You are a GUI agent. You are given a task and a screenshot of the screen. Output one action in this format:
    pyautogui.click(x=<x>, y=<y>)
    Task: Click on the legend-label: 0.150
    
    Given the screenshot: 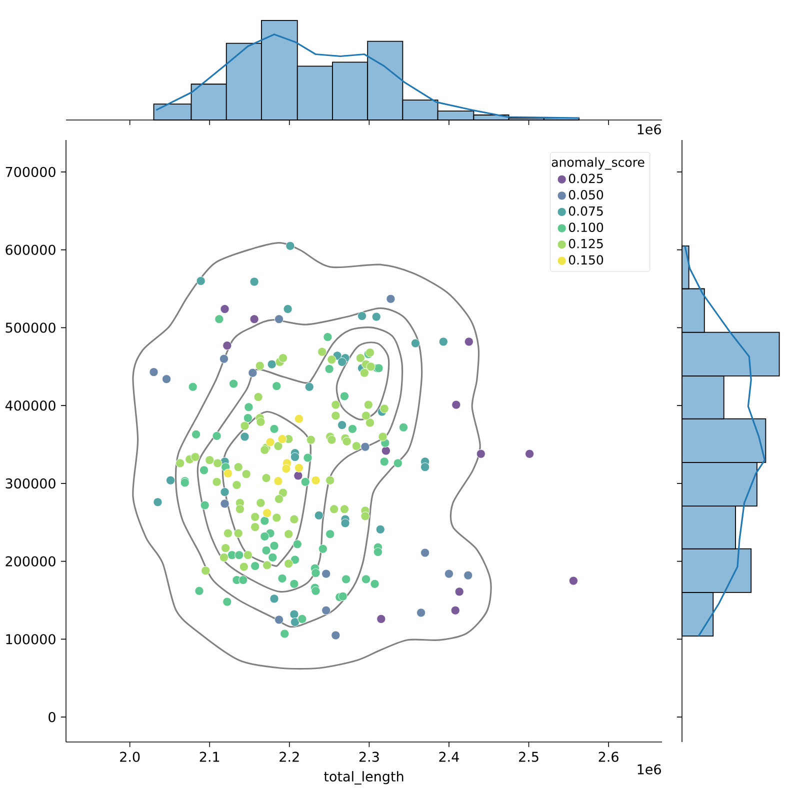 What is the action you would take?
    pyautogui.click(x=586, y=260)
    